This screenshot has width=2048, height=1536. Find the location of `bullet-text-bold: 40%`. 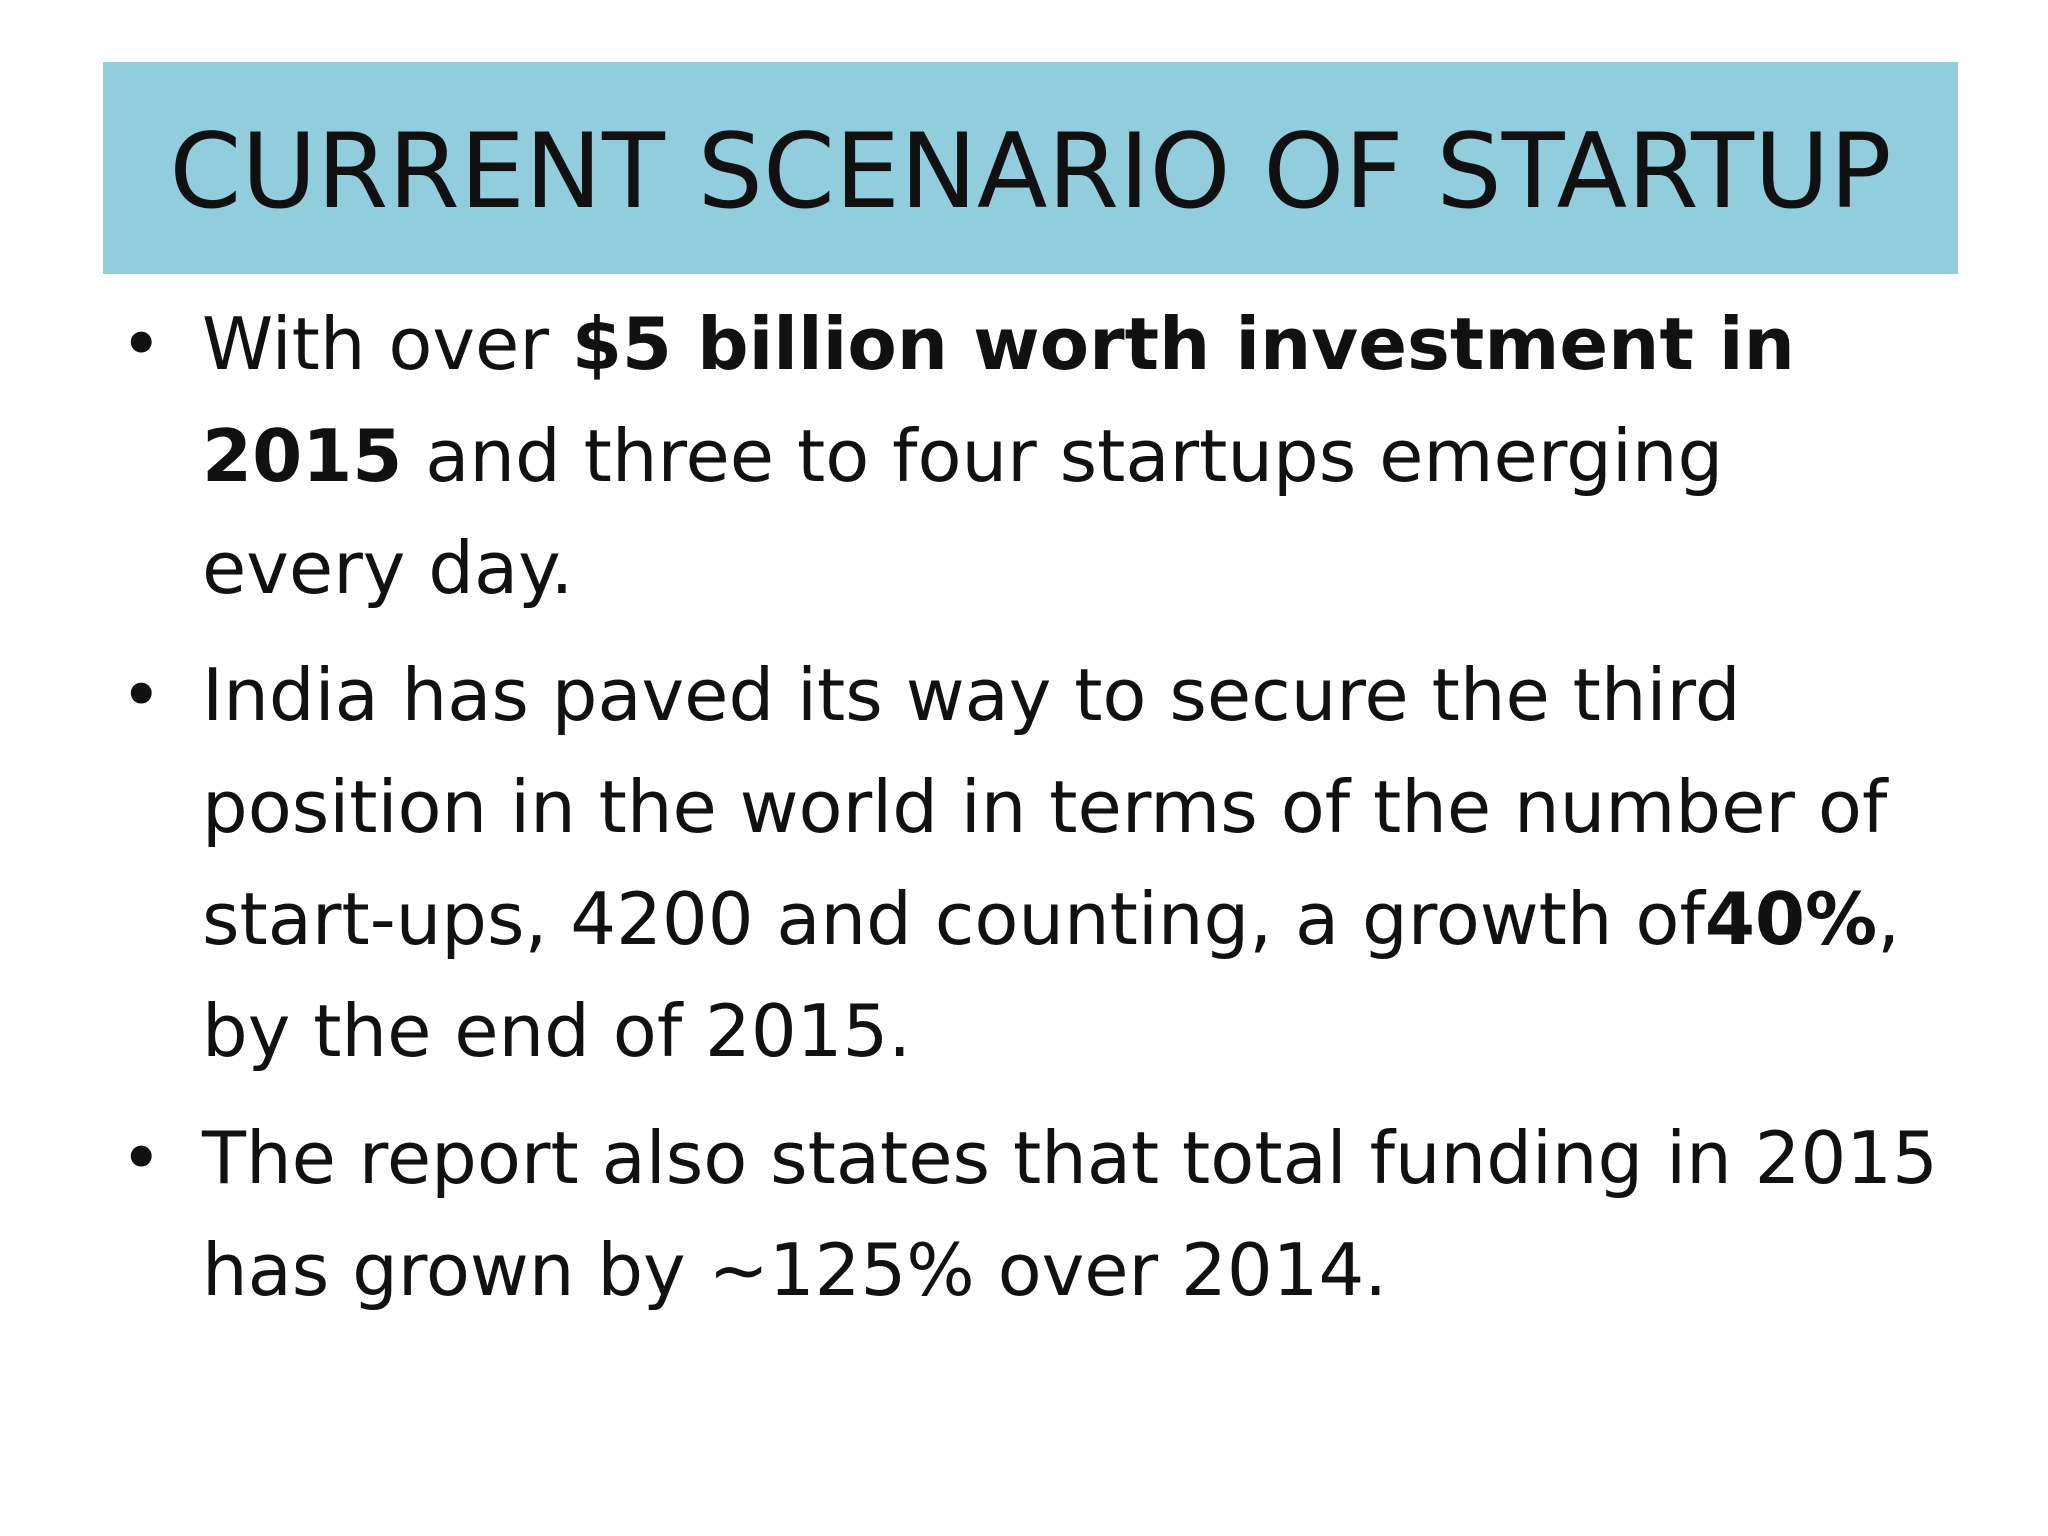

bullet-text-bold: 40% is located at coordinates (1791, 919).